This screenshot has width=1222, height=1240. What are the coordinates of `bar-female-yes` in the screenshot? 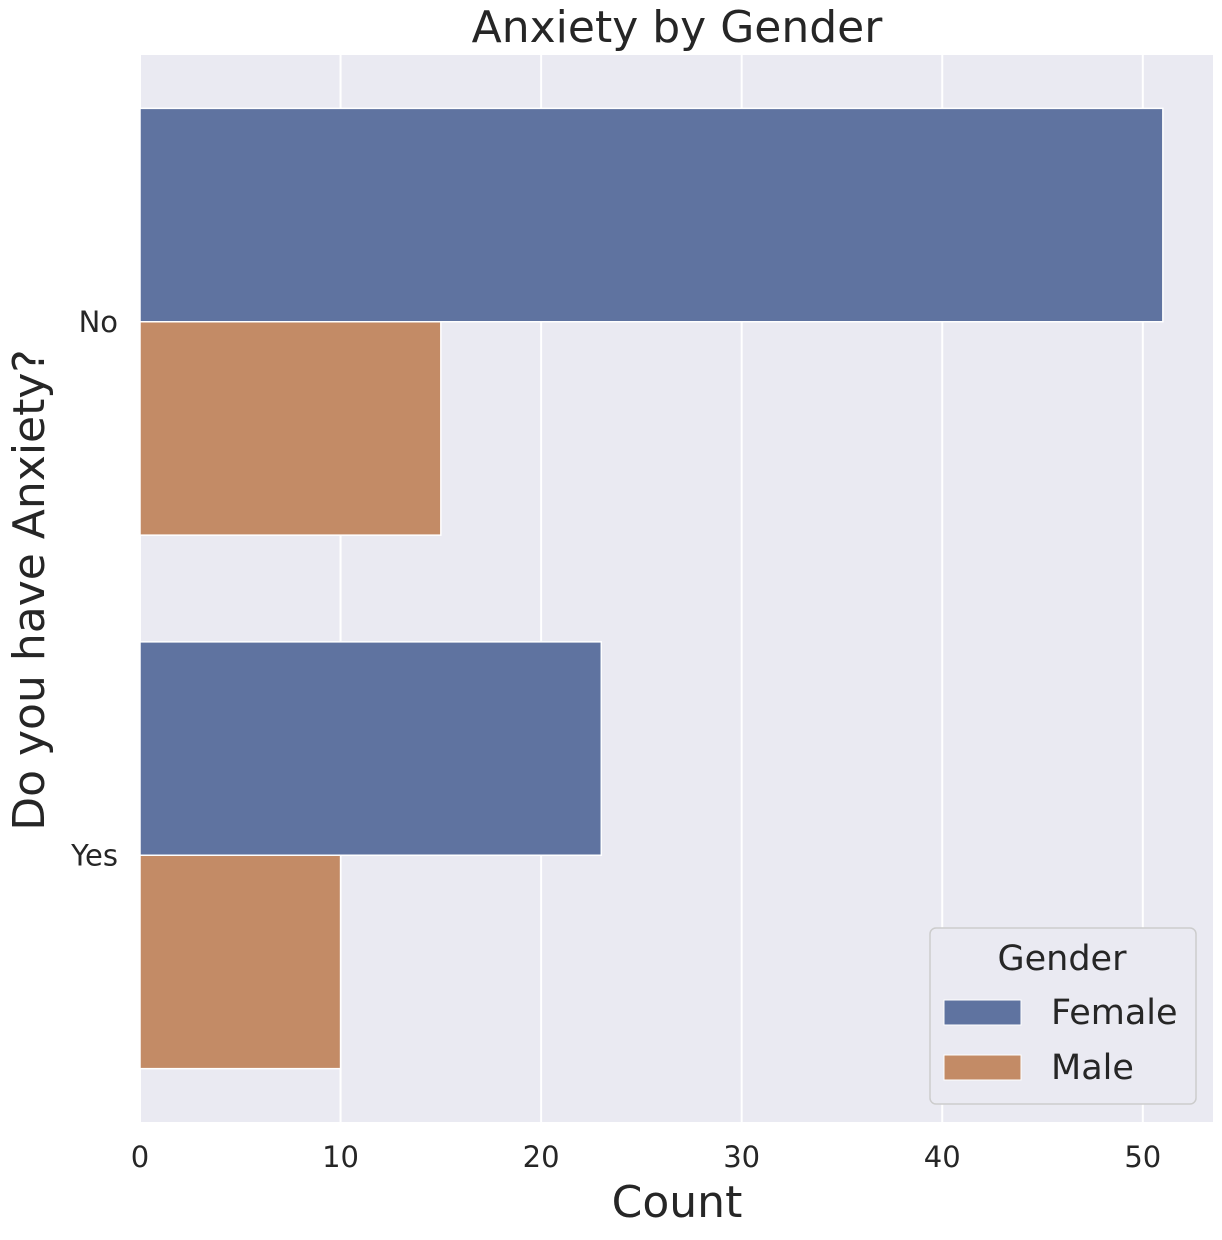 It's located at (371, 748).